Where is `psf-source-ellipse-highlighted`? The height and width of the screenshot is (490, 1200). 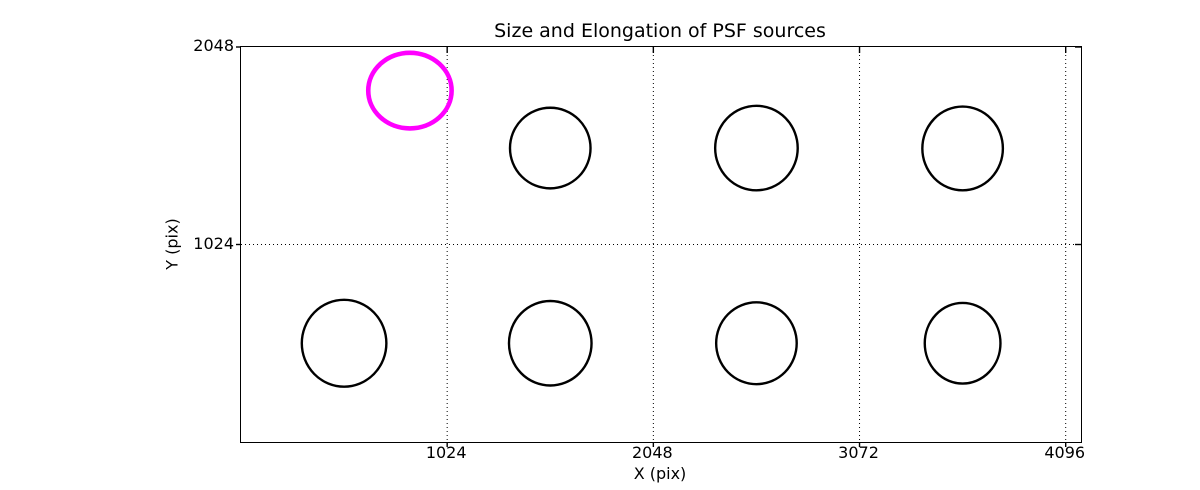
psf-source-ellipse-highlighted is located at coordinates (409, 90).